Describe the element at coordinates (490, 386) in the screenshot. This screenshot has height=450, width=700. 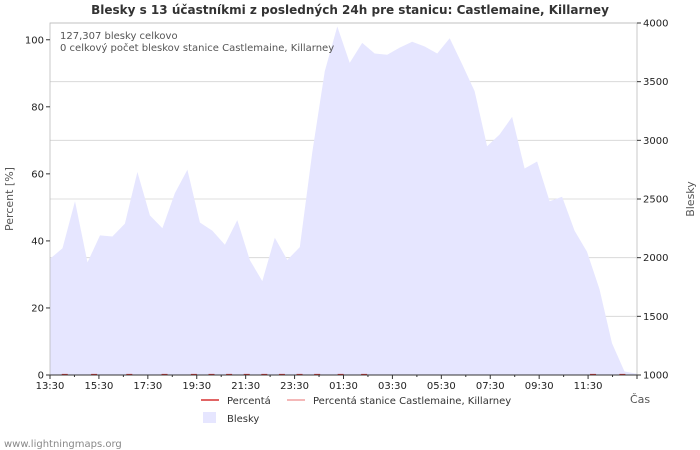
I see `x-tick-label-9: 07:30` at that location.